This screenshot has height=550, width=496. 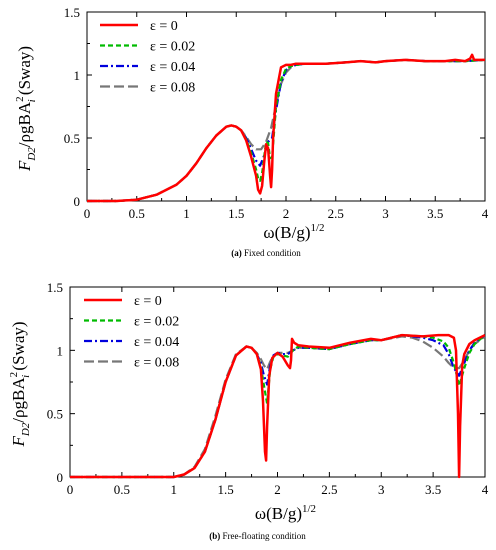 What do you see at coordinates (20, 99) in the screenshot?
I see `chart1-ylabel-sup: 2` at bounding box center [20, 99].